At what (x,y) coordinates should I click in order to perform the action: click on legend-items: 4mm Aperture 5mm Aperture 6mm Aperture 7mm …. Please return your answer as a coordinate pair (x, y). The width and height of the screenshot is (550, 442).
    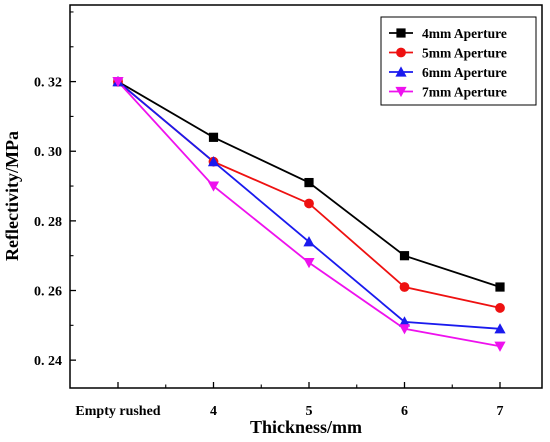
    Looking at the image, I should click on (448, 63).